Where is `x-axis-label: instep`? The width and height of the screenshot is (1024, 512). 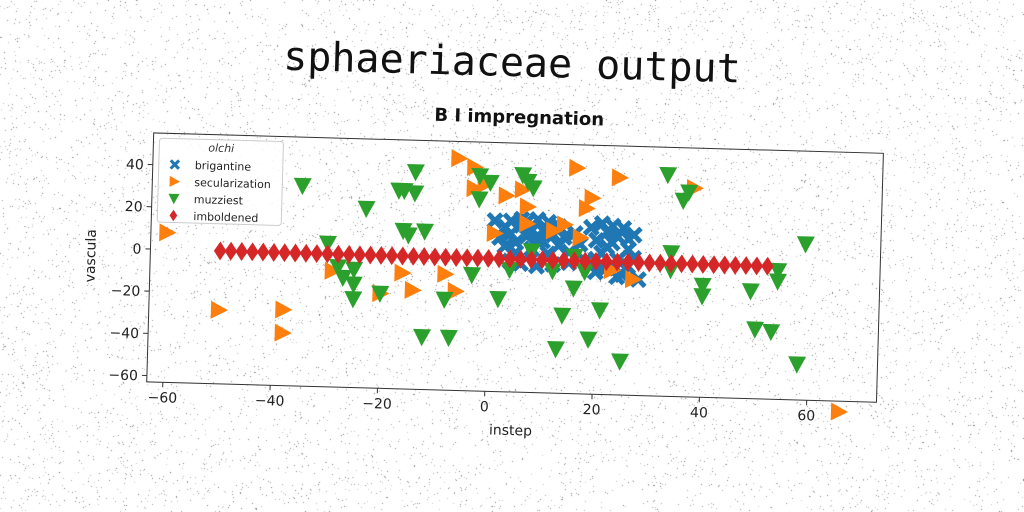 x-axis-label: instep is located at coordinates (511, 430).